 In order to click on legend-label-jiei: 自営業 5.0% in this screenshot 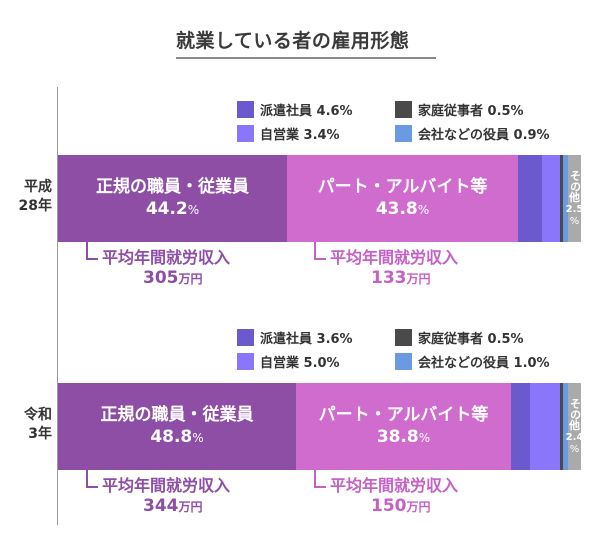, I will do `click(300, 363)`.